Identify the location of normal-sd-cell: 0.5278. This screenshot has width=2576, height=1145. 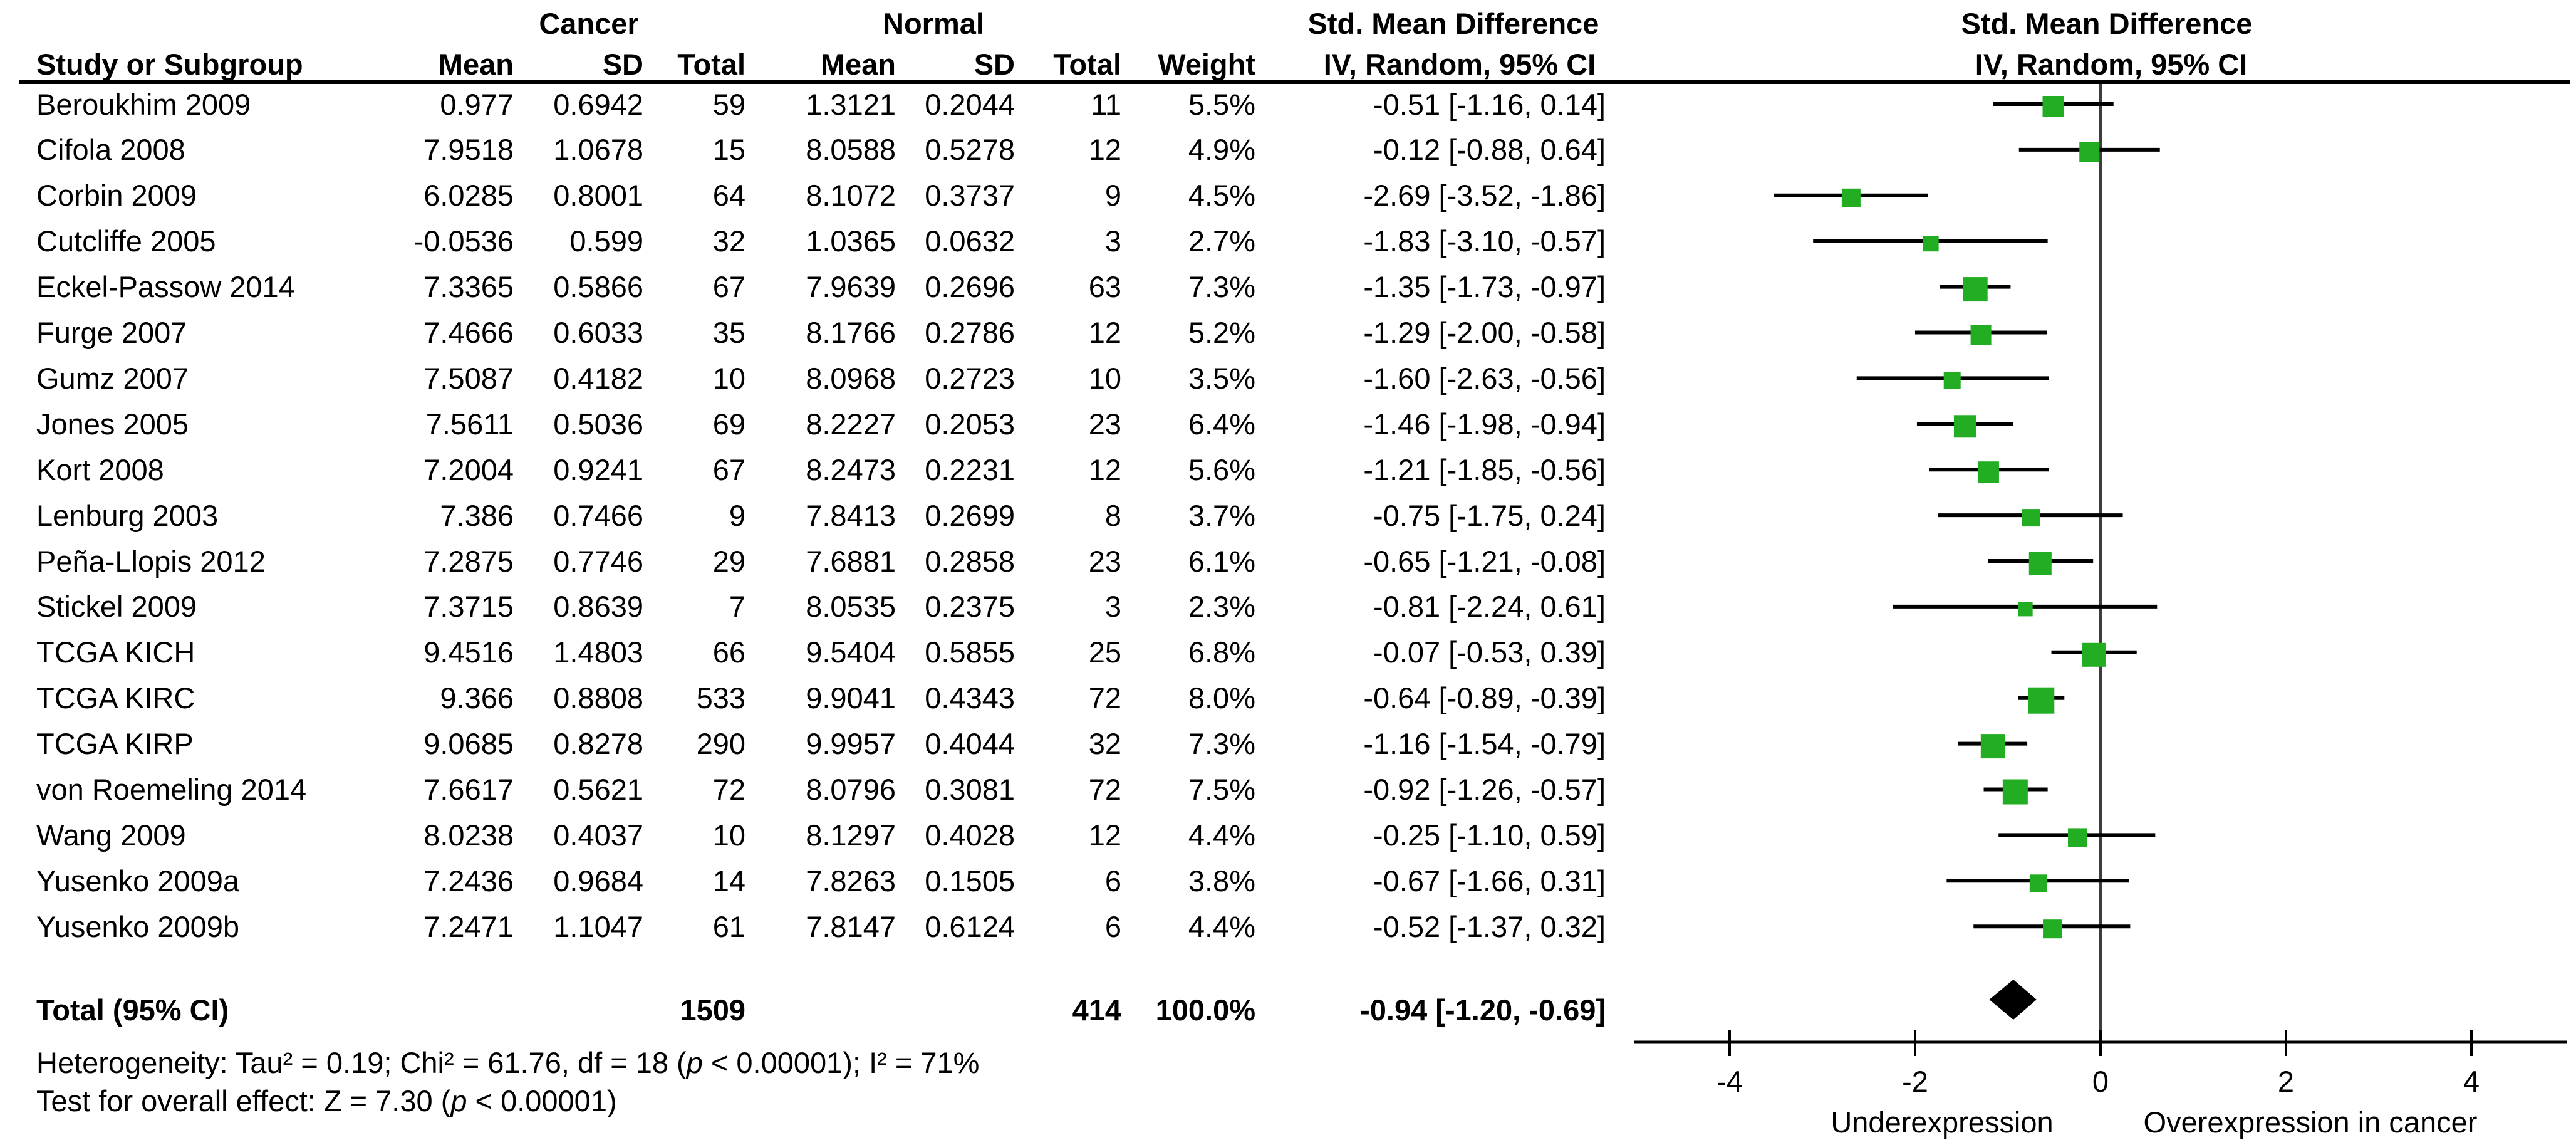
(970, 150).